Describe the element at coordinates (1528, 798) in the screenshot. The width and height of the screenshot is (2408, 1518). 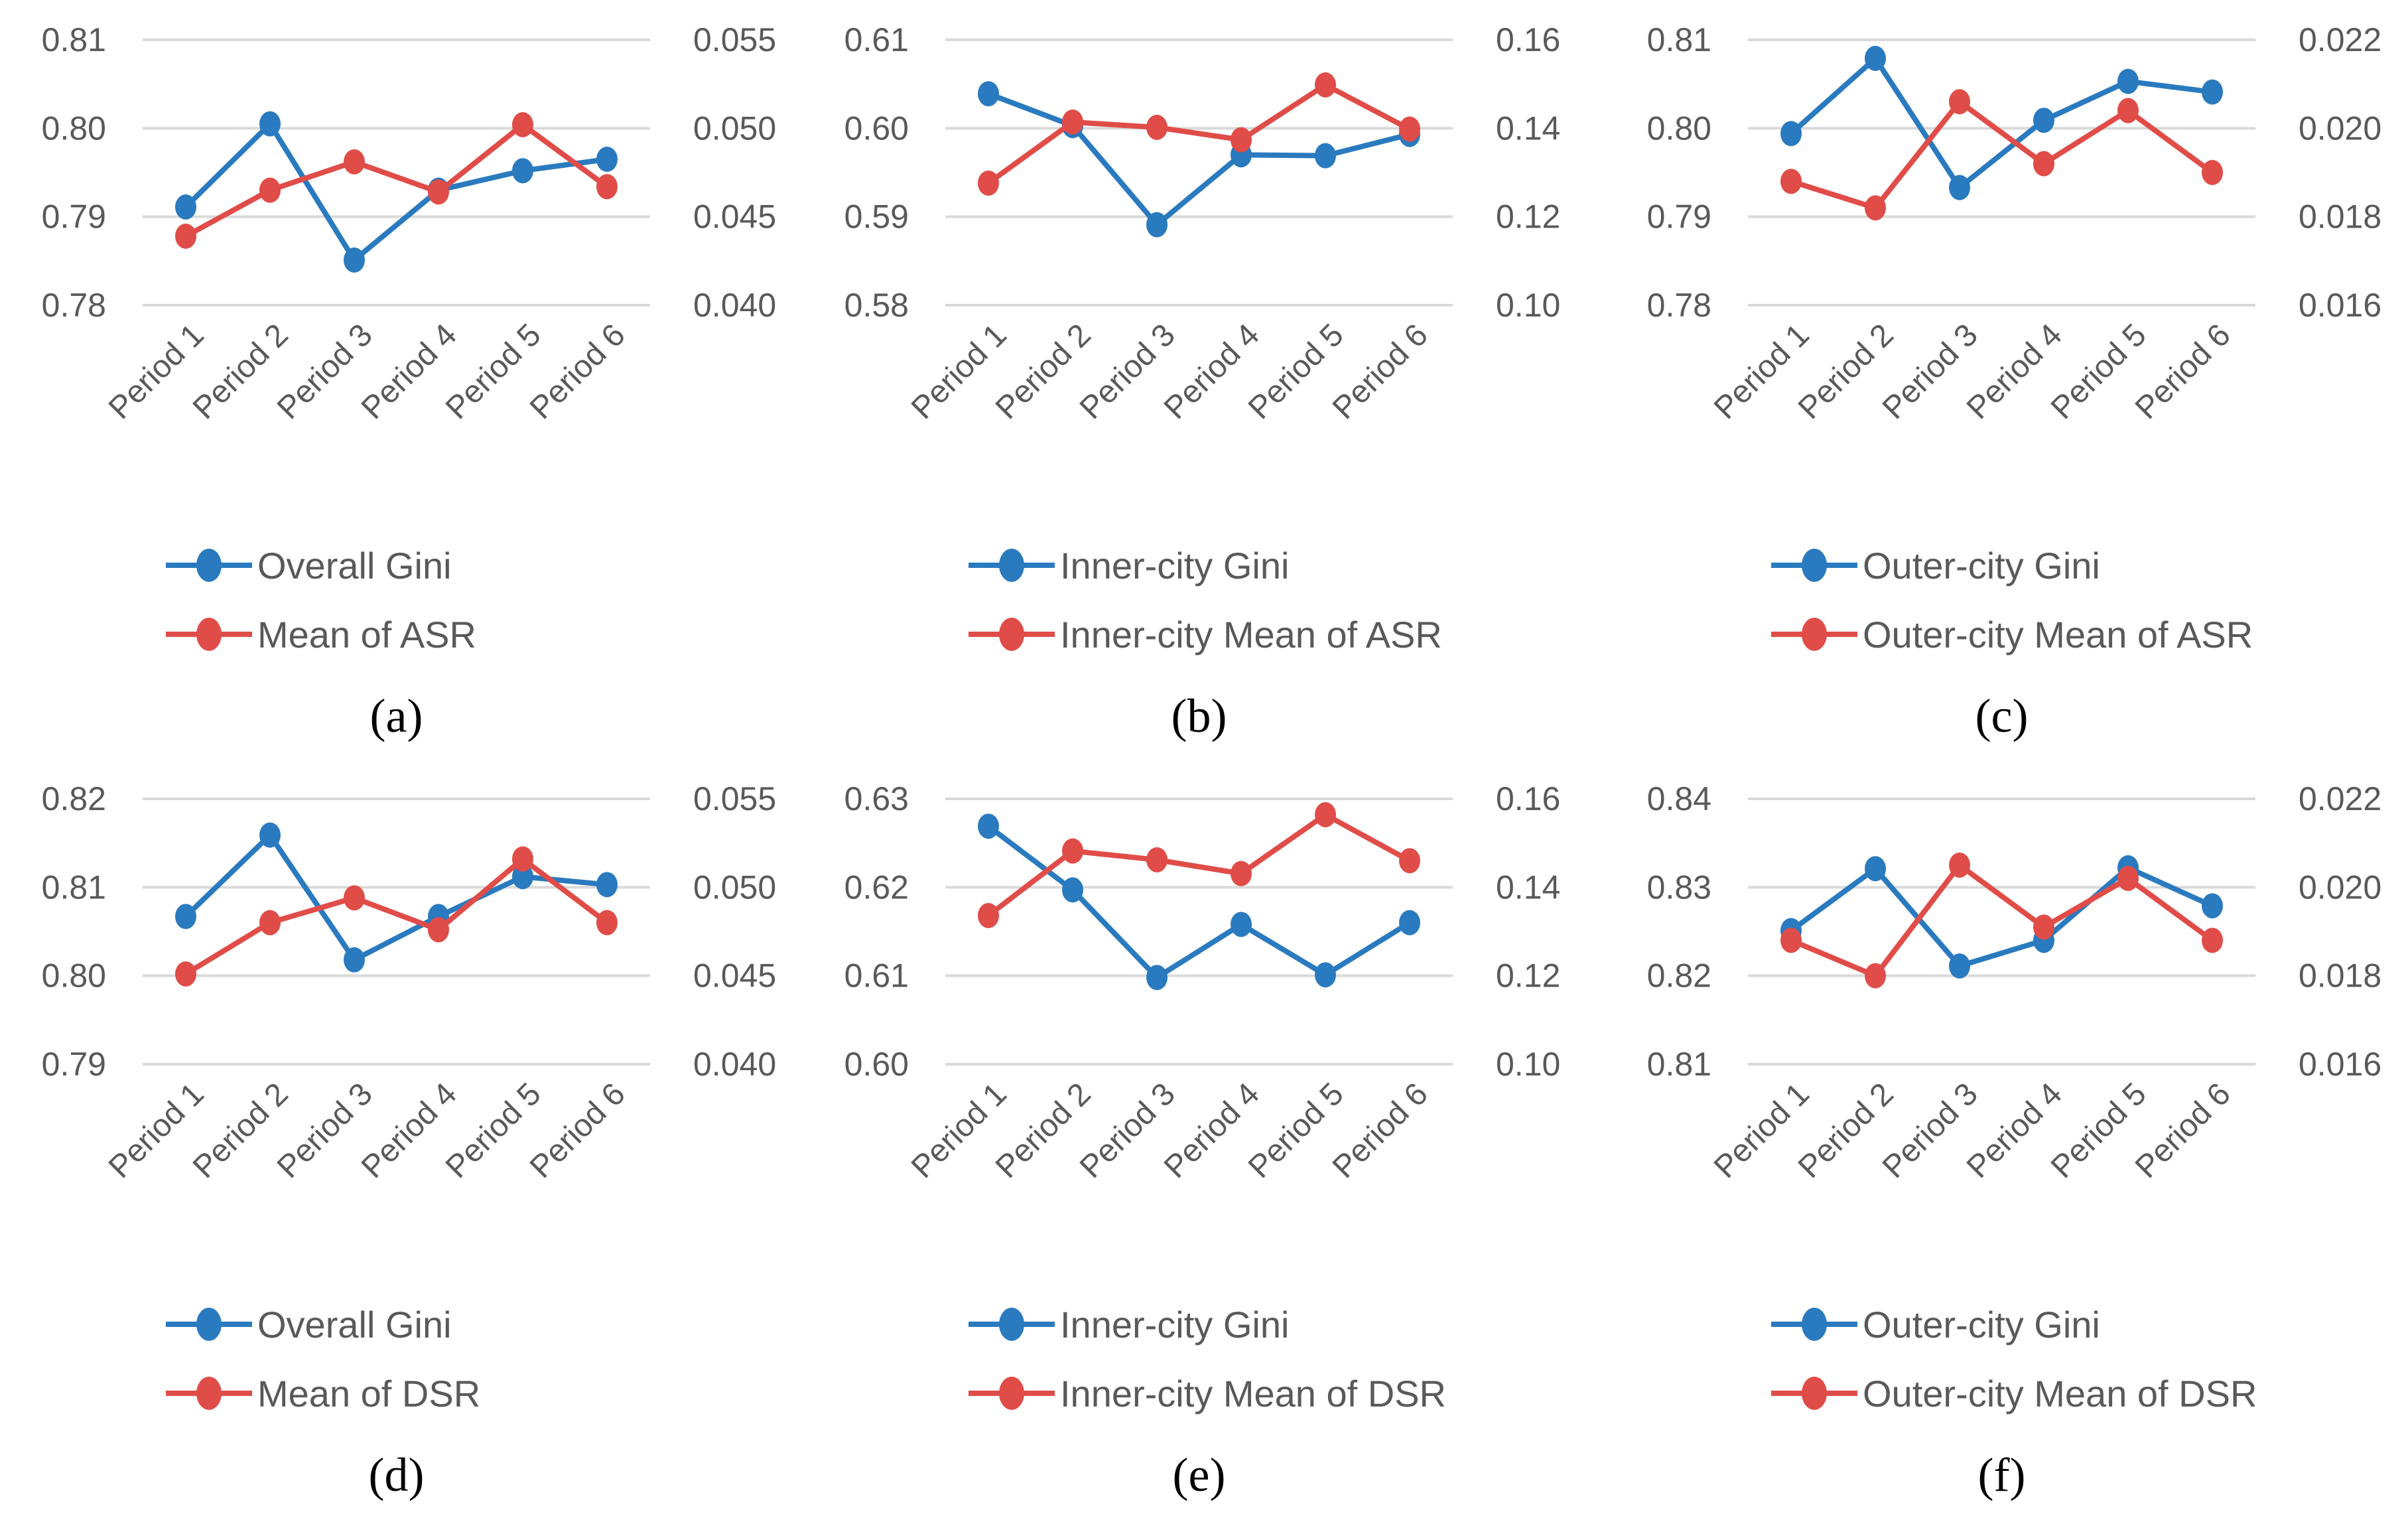
I see `right-axis-tick-label: 0.16` at that location.